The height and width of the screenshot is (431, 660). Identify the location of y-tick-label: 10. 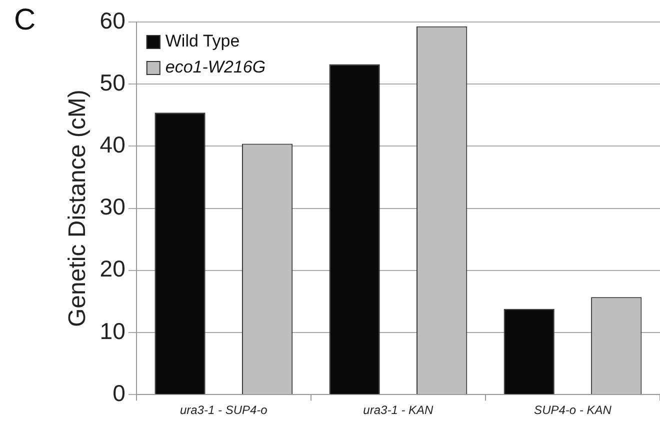
(113, 331).